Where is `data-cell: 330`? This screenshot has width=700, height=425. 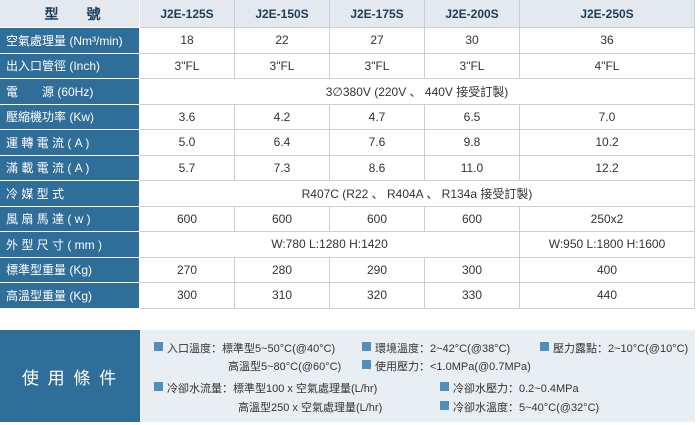 data-cell: 330 is located at coordinates (472, 296).